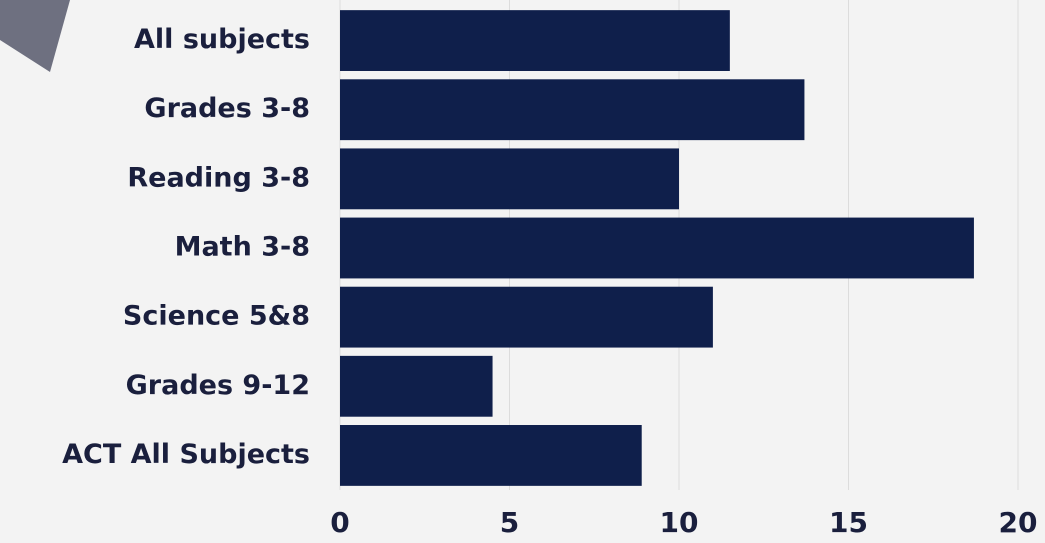 The height and width of the screenshot is (543, 1045). Describe the element at coordinates (509, 522) in the screenshot. I see `x-tick-label: 5` at that location.